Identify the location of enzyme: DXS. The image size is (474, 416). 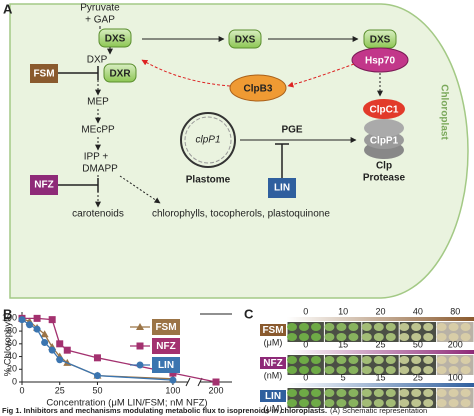
(115, 39).